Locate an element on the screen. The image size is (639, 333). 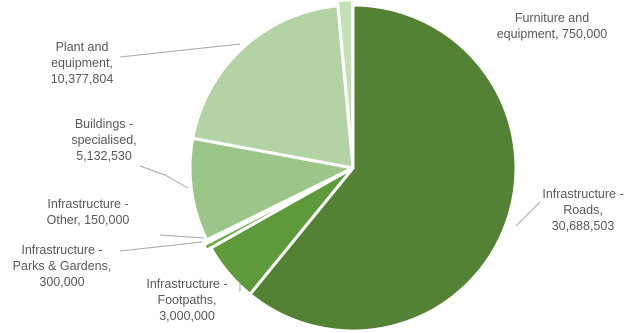
leader-line-buildings-specialised is located at coordinates (164, 177).